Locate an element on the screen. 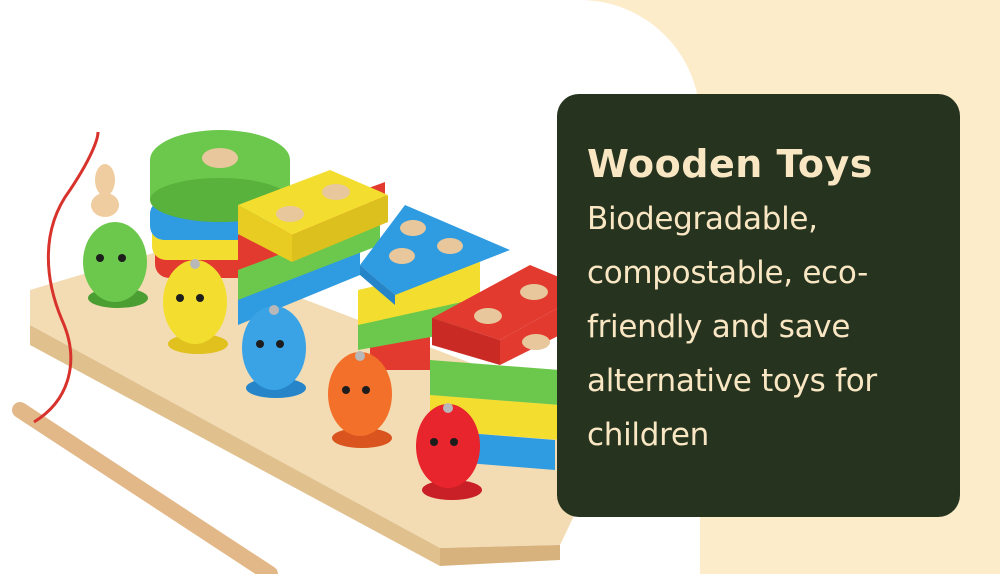 This screenshot has width=1000, height=574. card-title: Wooden Toys is located at coordinates (730, 164).